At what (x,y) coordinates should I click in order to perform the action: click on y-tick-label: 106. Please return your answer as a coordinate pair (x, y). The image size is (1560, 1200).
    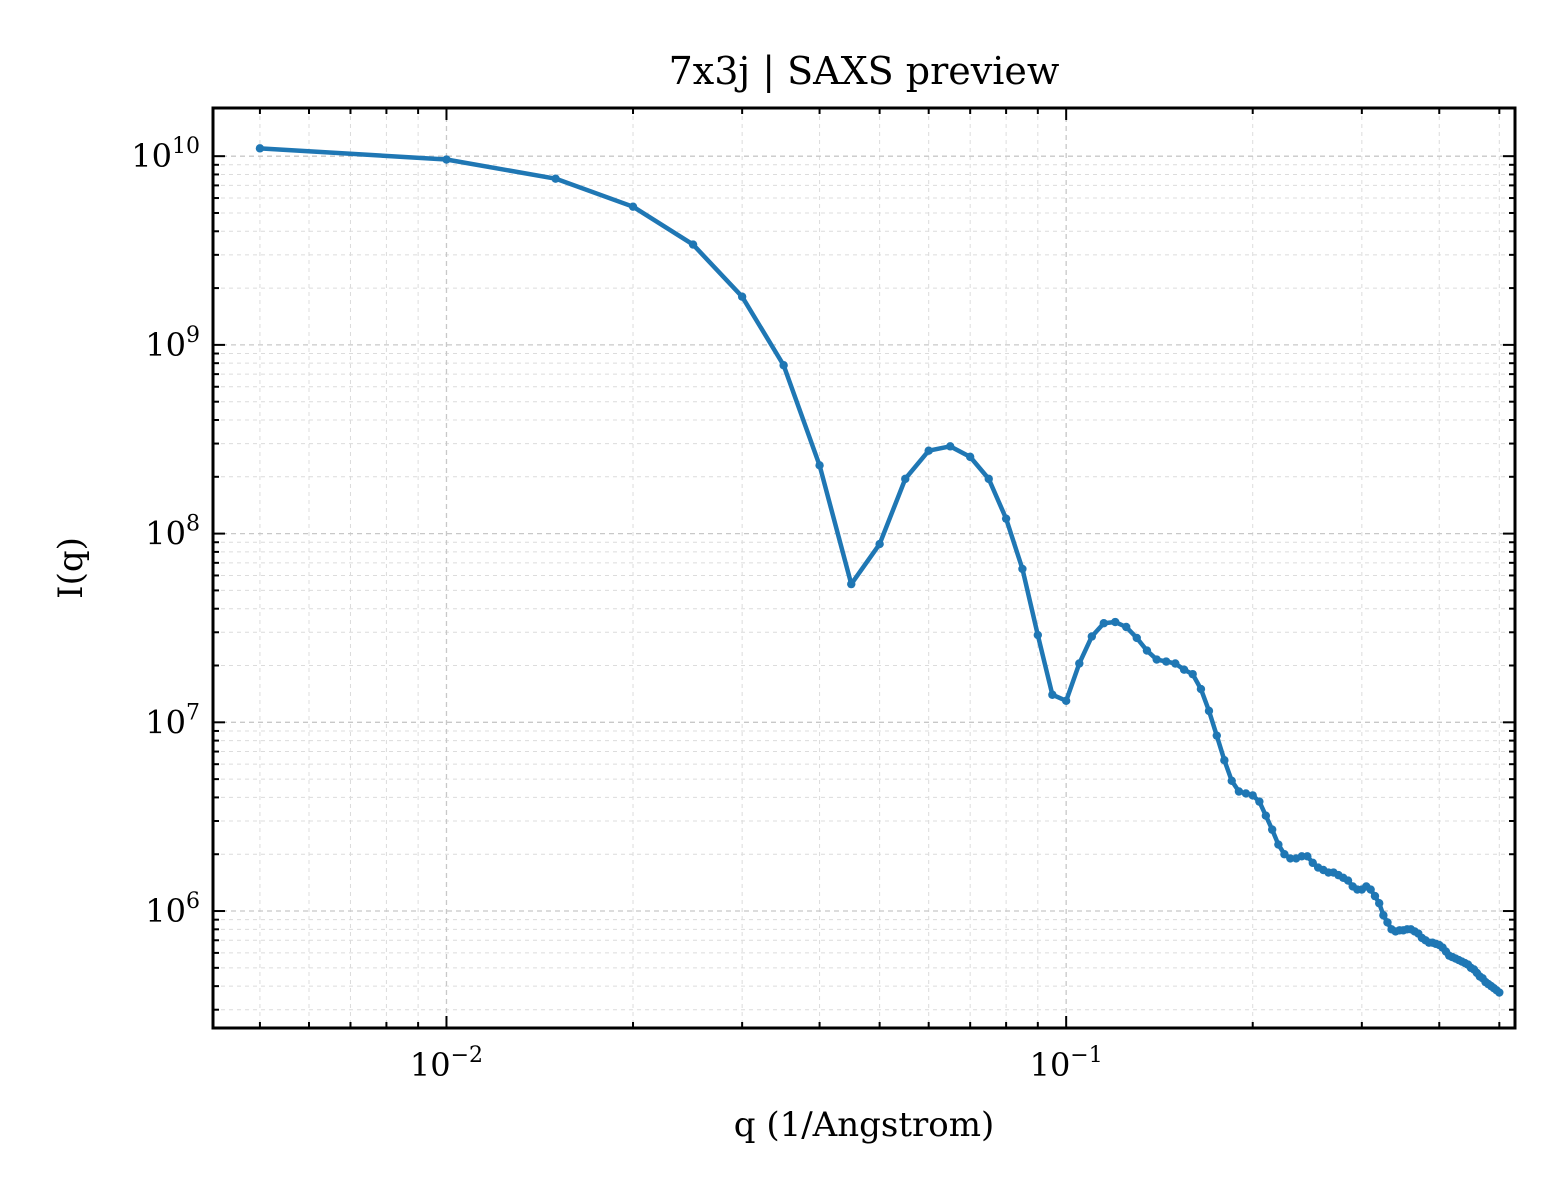
    Looking at the image, I should click on (172, 909).